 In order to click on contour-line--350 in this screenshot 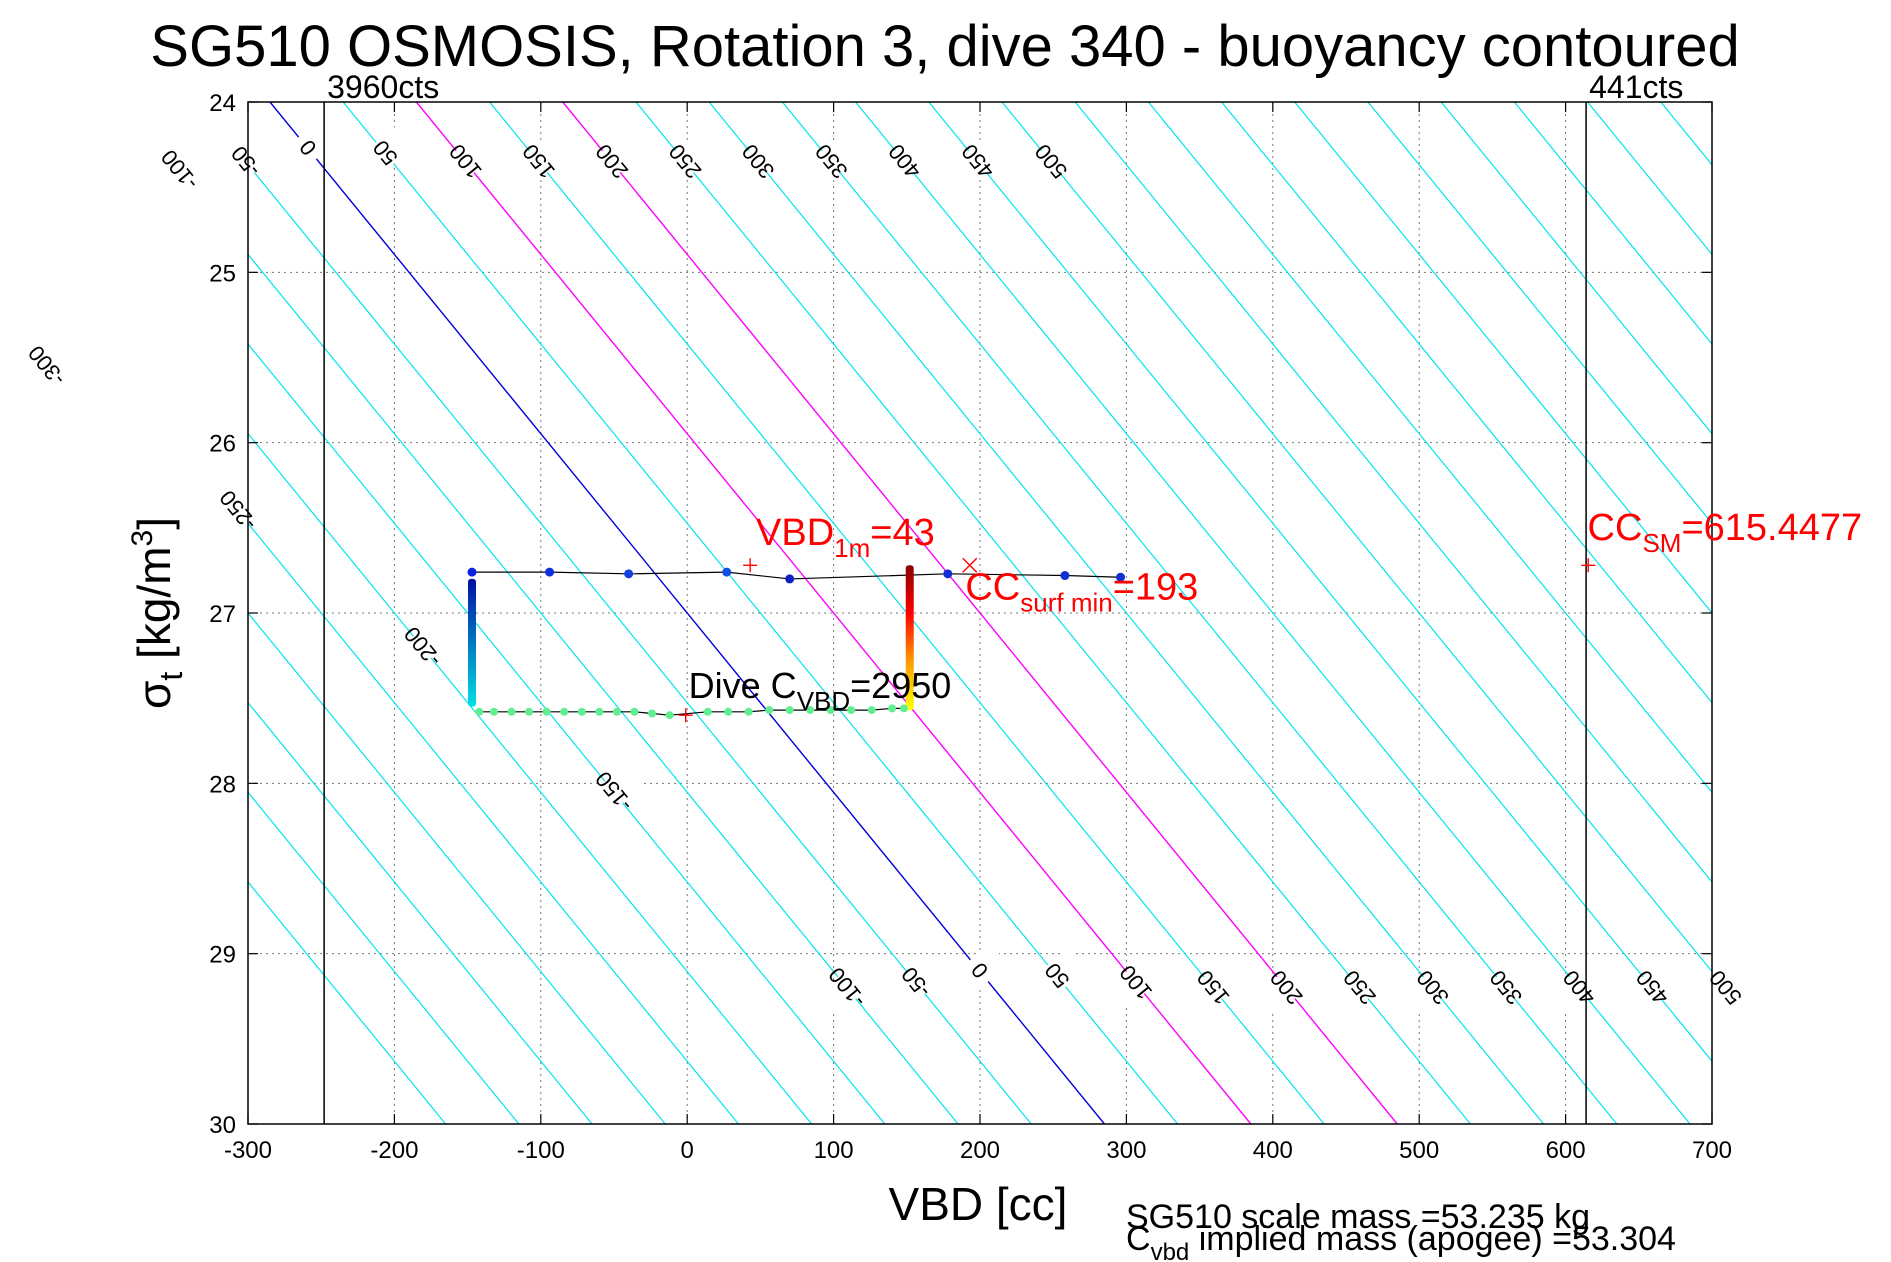, I will do `click(420, 912)`.